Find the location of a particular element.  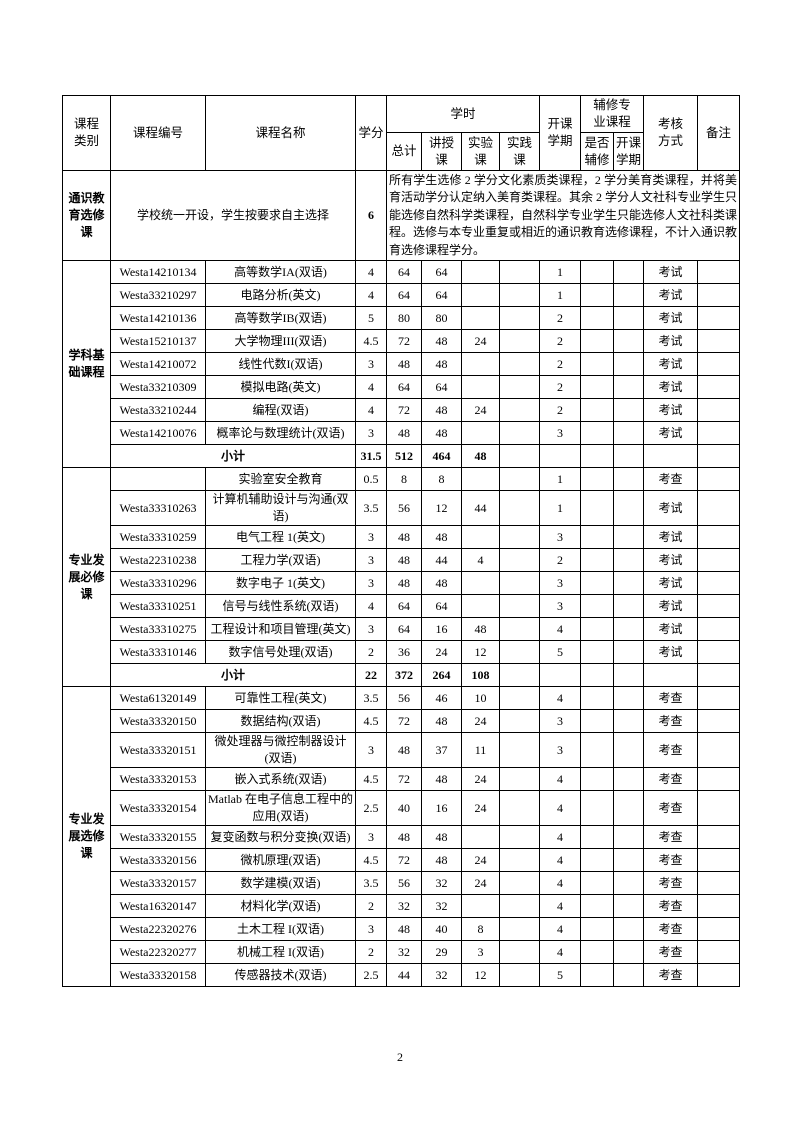

lab-cell: 4 is located at coordinates (480, 560).